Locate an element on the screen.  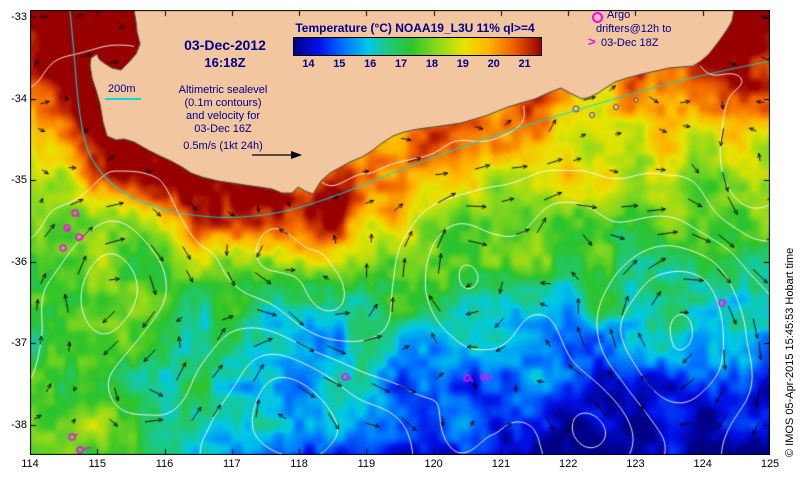
x-axis-tick-label: 121 is located at coordinates (501, 464).